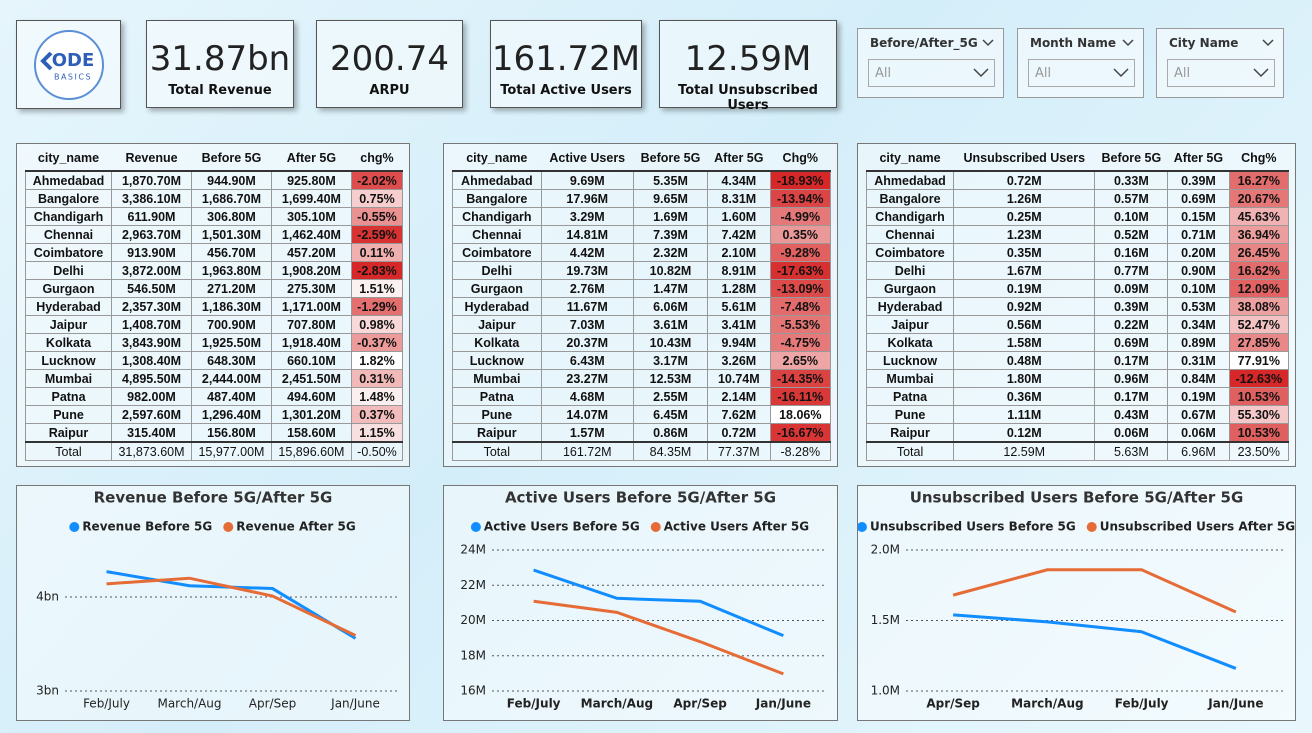  What do you see at coordinates (311, 378) in the screenshot?
I see `value-cell: 2,451.50M` at bounding box center [311, 378].